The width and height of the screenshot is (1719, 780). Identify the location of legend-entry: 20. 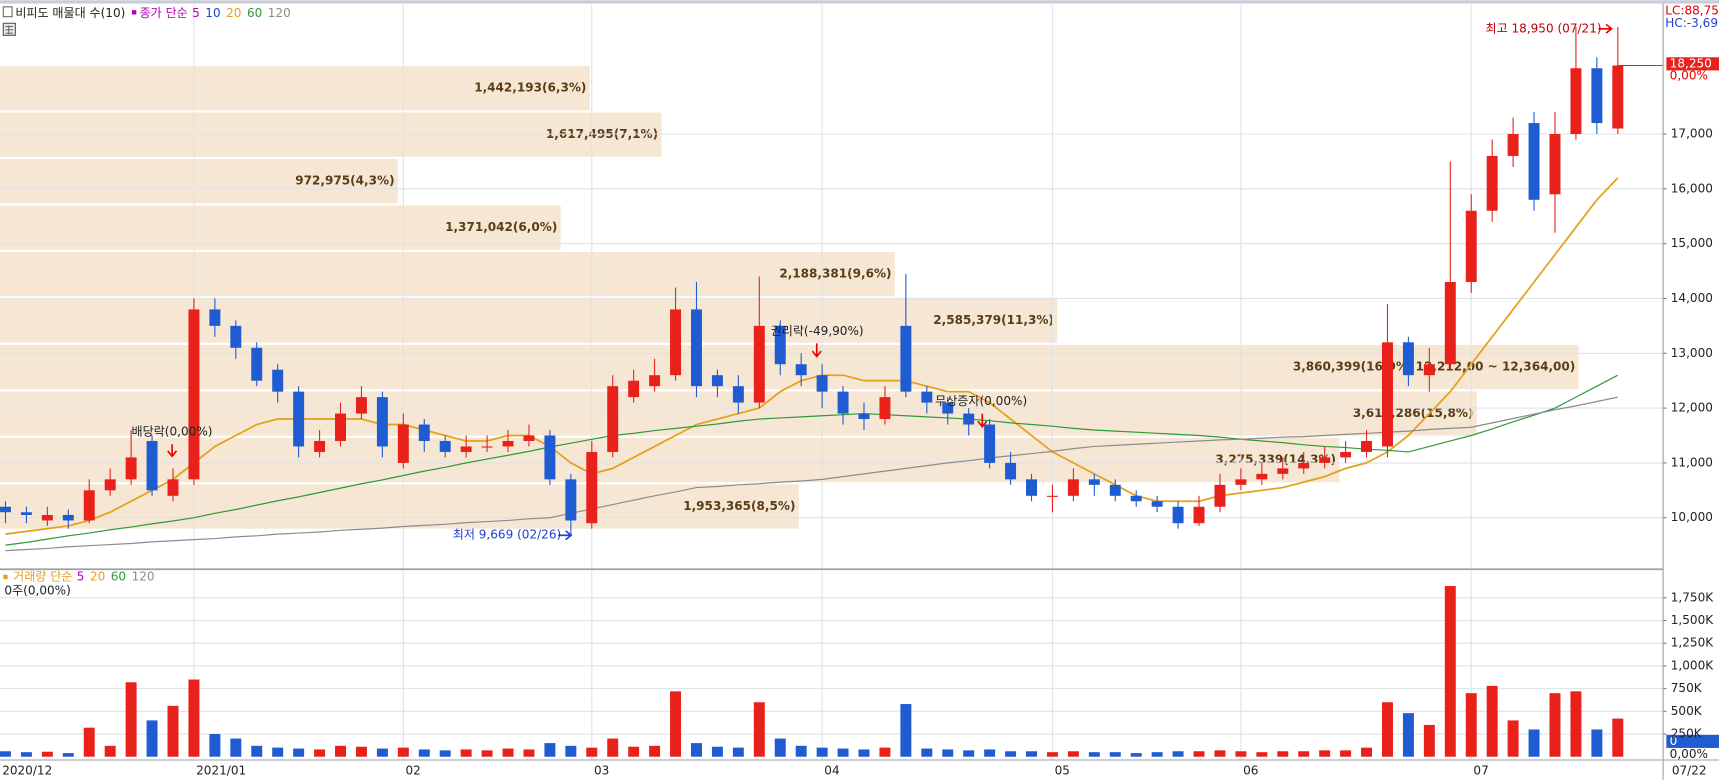
(97, 576).